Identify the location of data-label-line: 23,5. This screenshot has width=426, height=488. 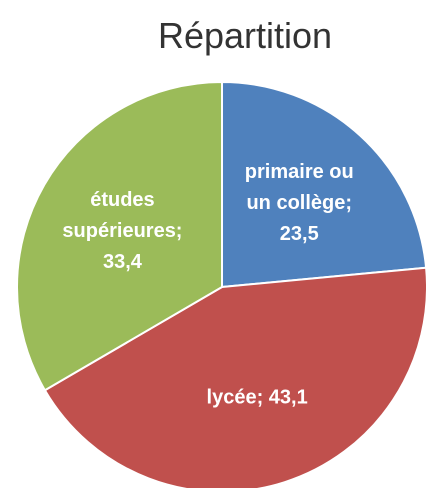
(299, 234).